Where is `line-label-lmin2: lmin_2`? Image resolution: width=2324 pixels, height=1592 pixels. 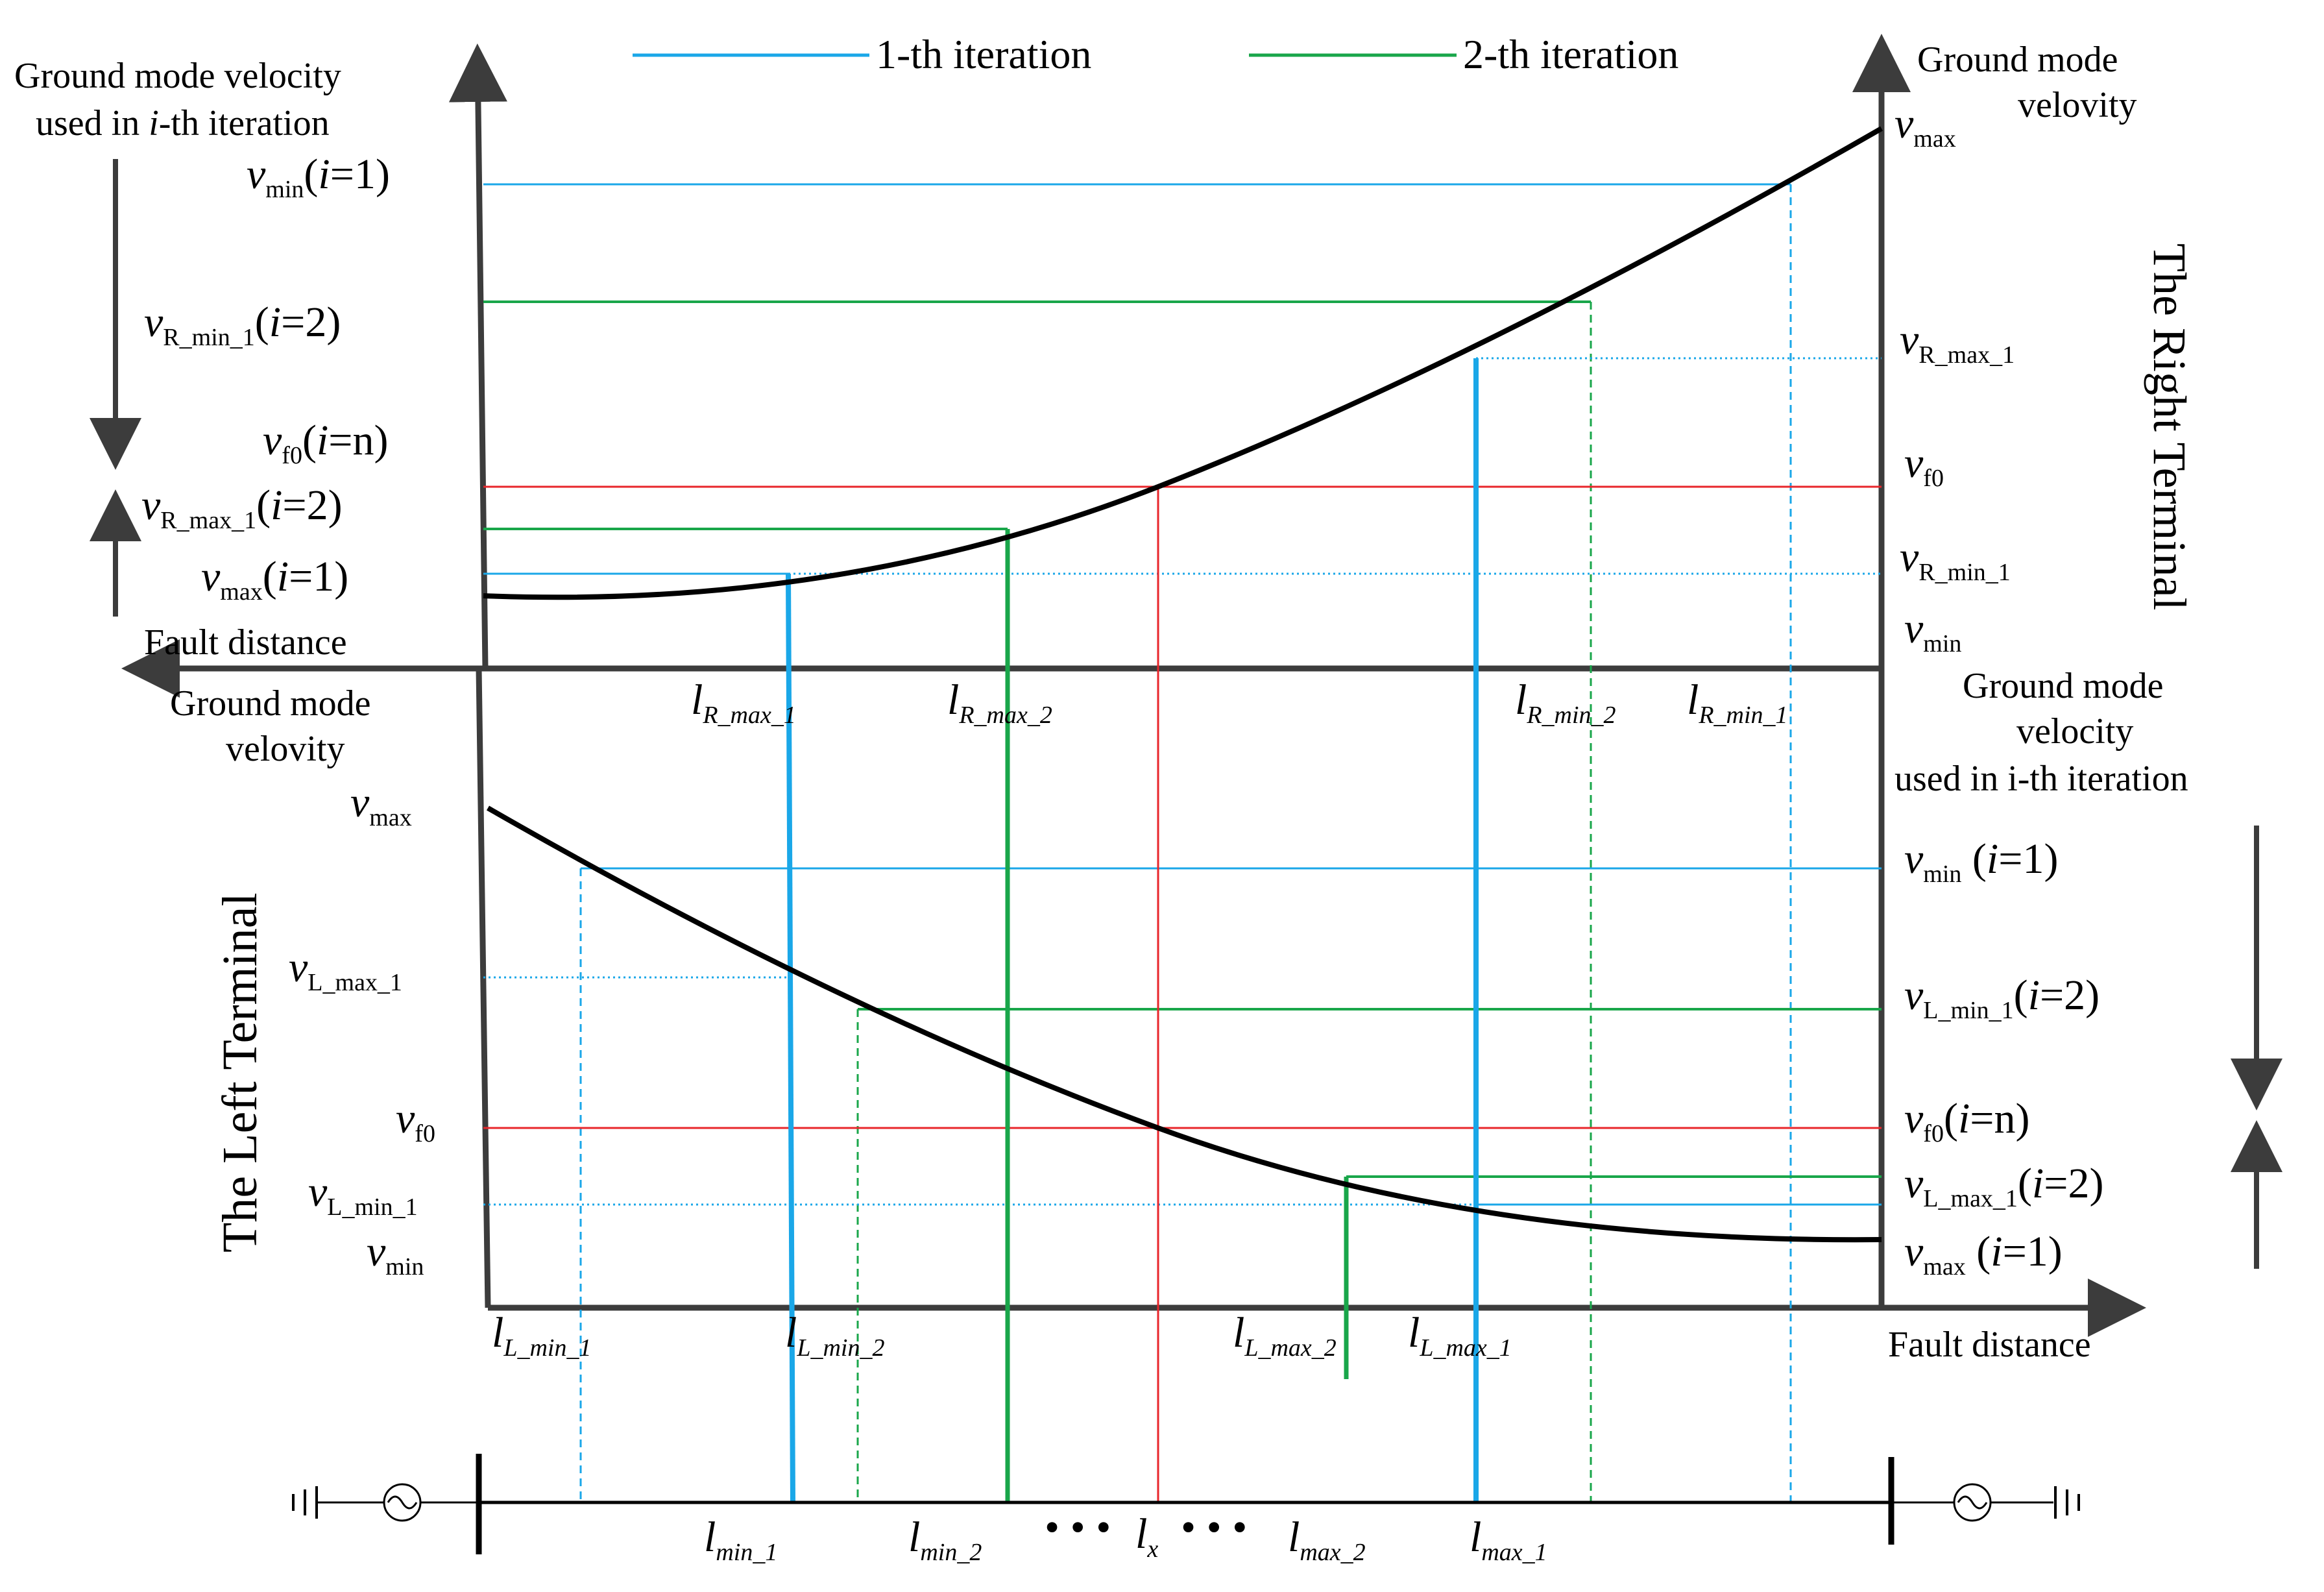
line-label-lmin2: lmin_2 is located at coordinates (945, 1539).